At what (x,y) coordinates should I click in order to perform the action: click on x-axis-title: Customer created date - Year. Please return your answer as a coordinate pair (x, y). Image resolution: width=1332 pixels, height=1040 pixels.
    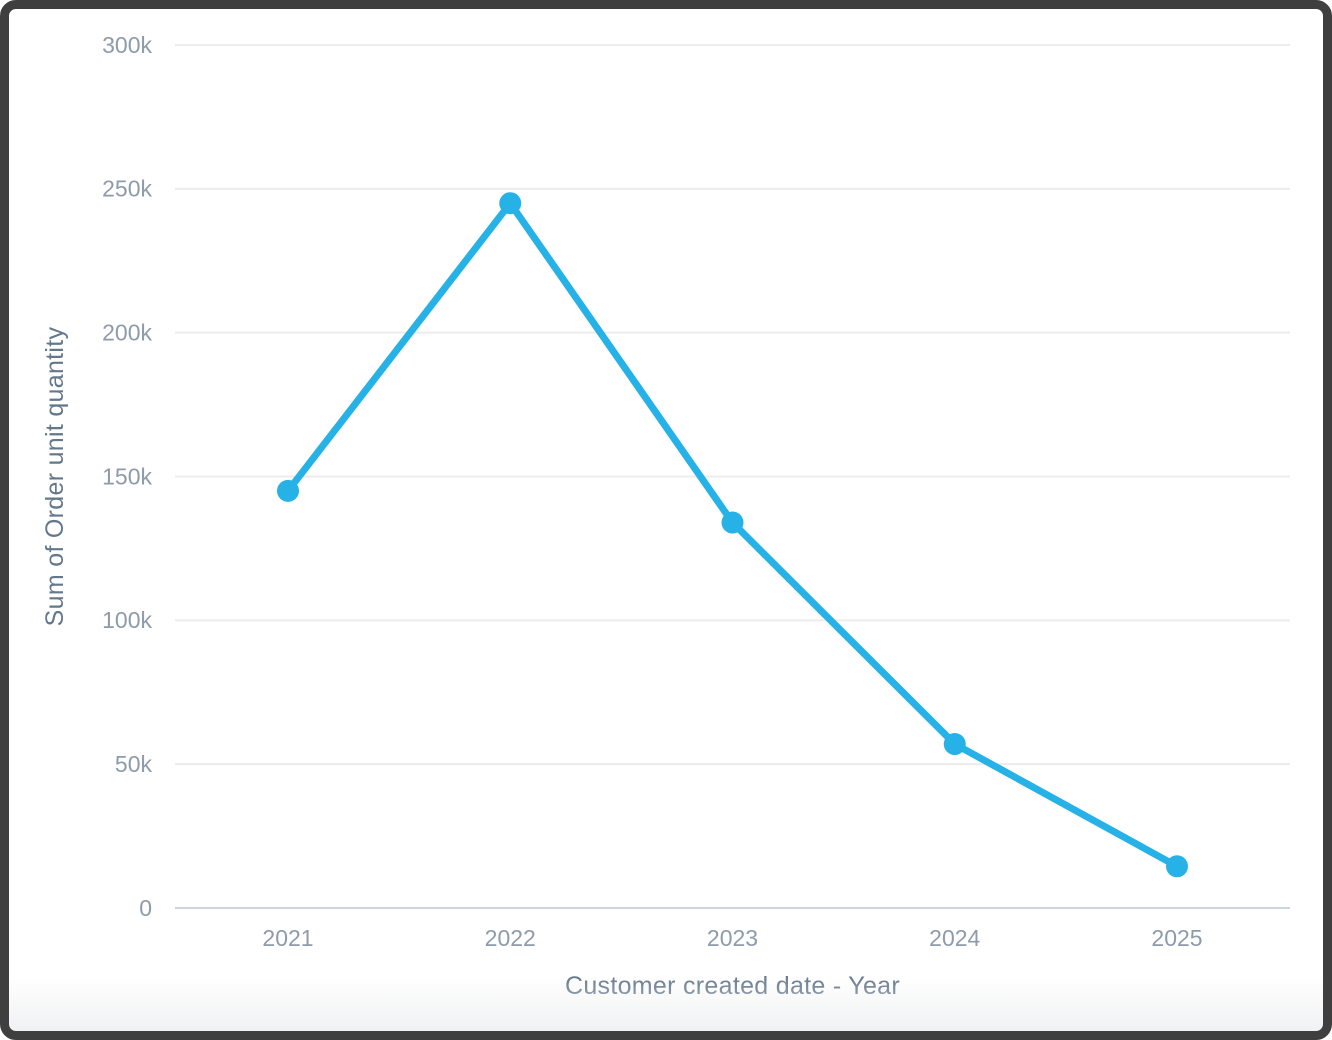
    Looking at the image, I should click on (732, 986).